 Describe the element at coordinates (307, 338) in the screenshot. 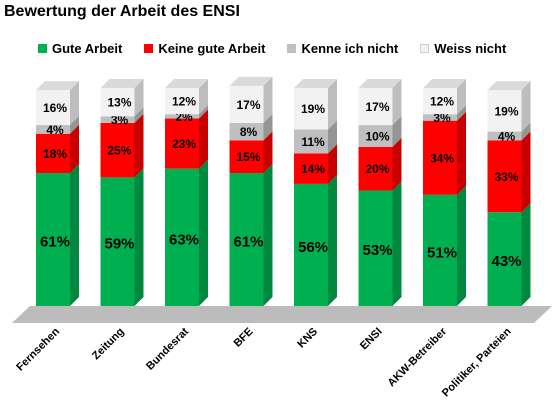

I see `x-tick-label-kns: KNS` at that location.